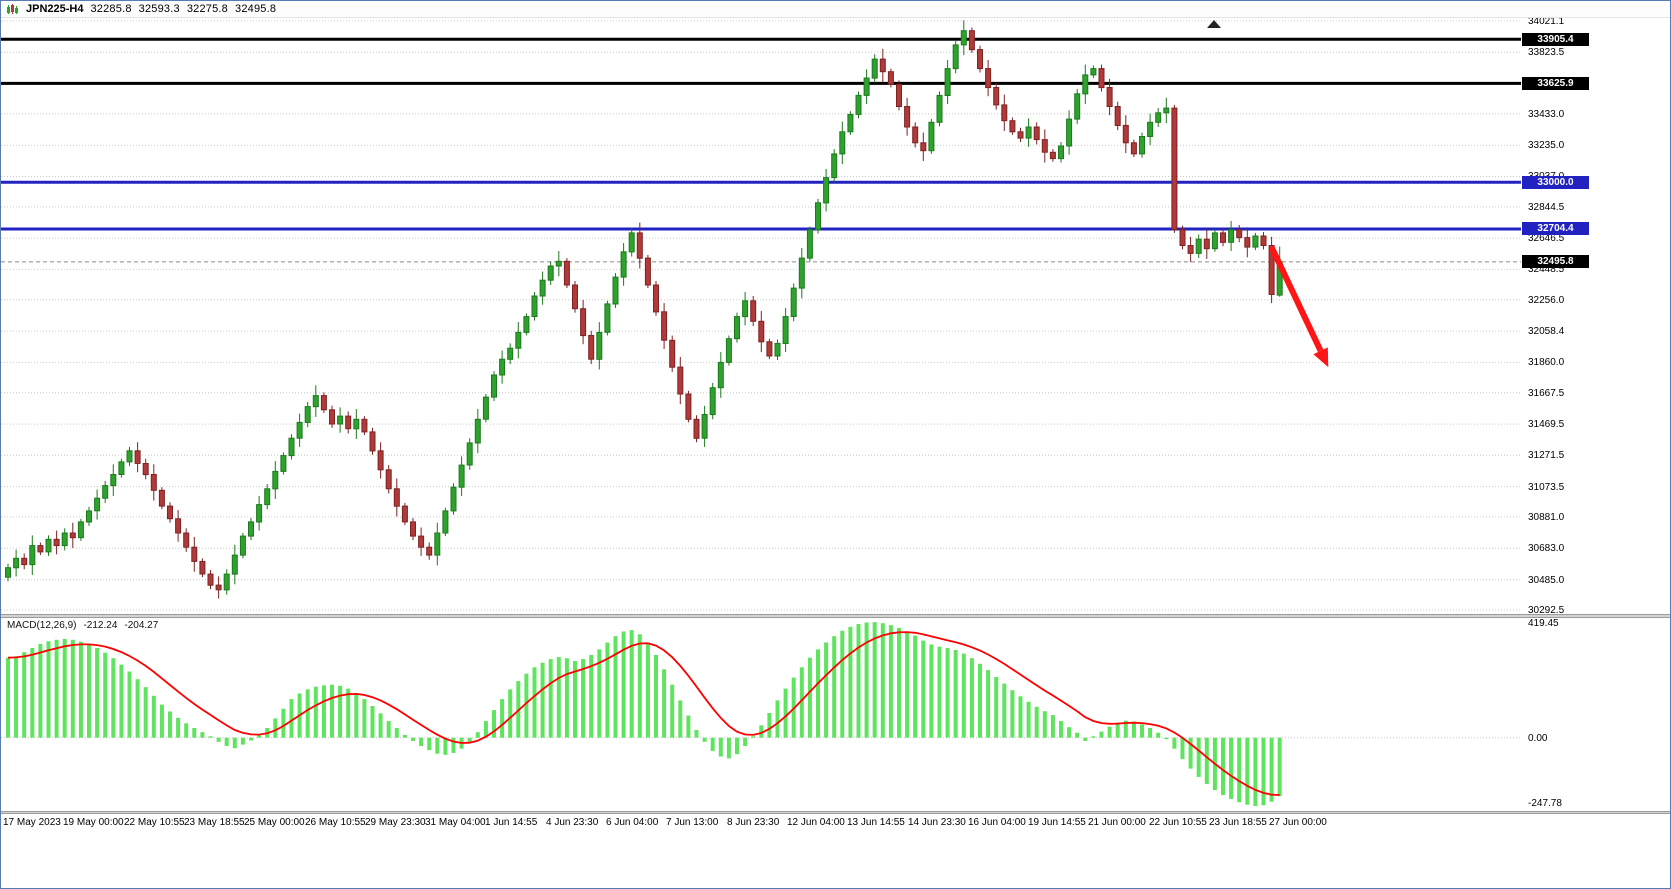 Image resolution: width=1671 pixels, height=889 pixels. Describe the element at coordinates (455, 822) in the screenshot. I see `time-axis-label: 31 May 04:00` at that location.